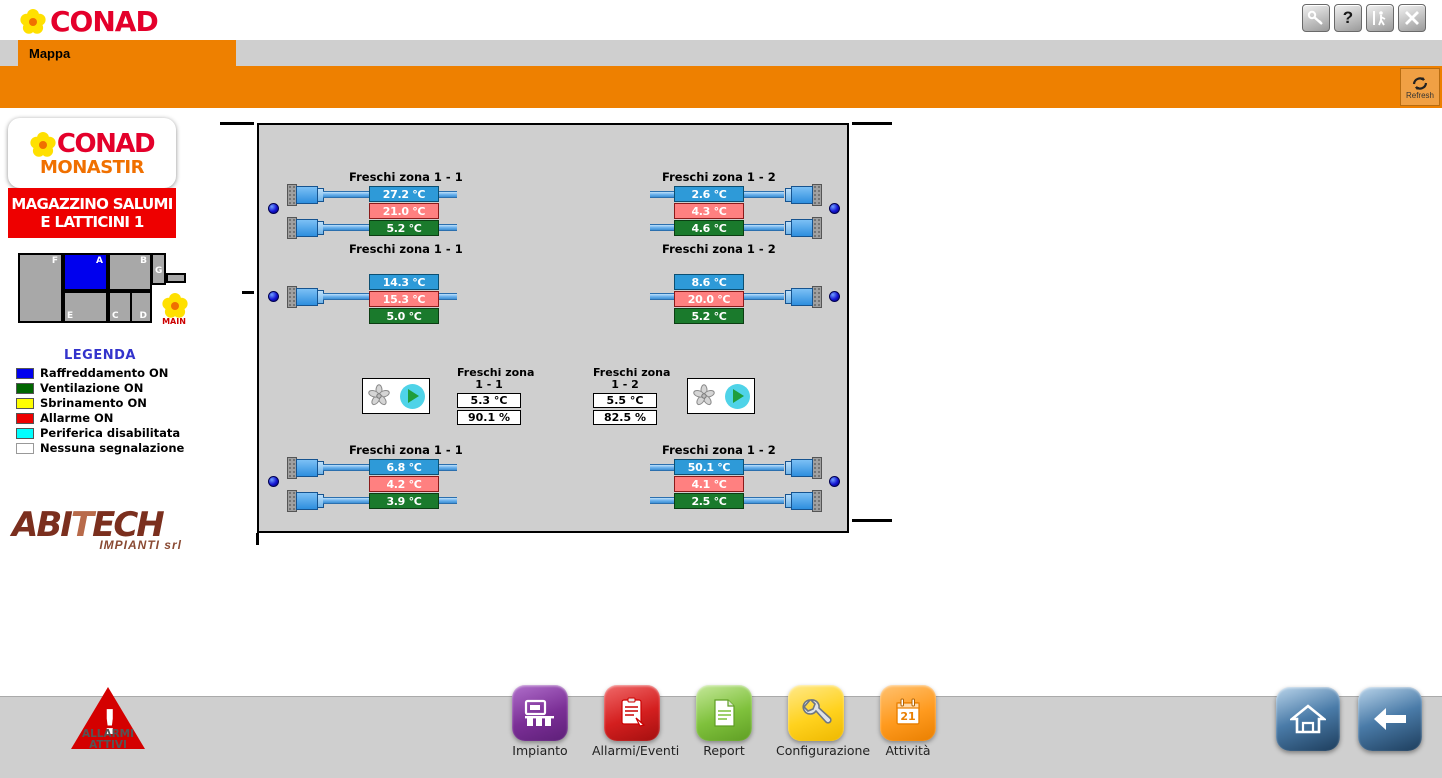 This screenshot has width=1442, height=778. What do you see at coordinates (1308, 719) in the screenshot?
I see `home-button` at bounding box center [1308, 719].